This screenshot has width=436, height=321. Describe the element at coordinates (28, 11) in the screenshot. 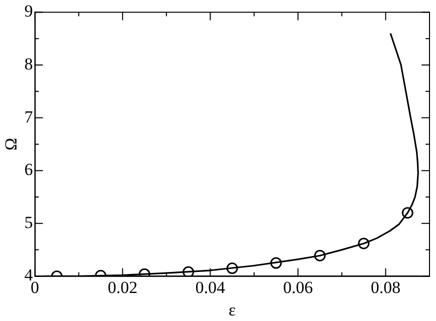

I see `y-tick-label: 9` at that location.